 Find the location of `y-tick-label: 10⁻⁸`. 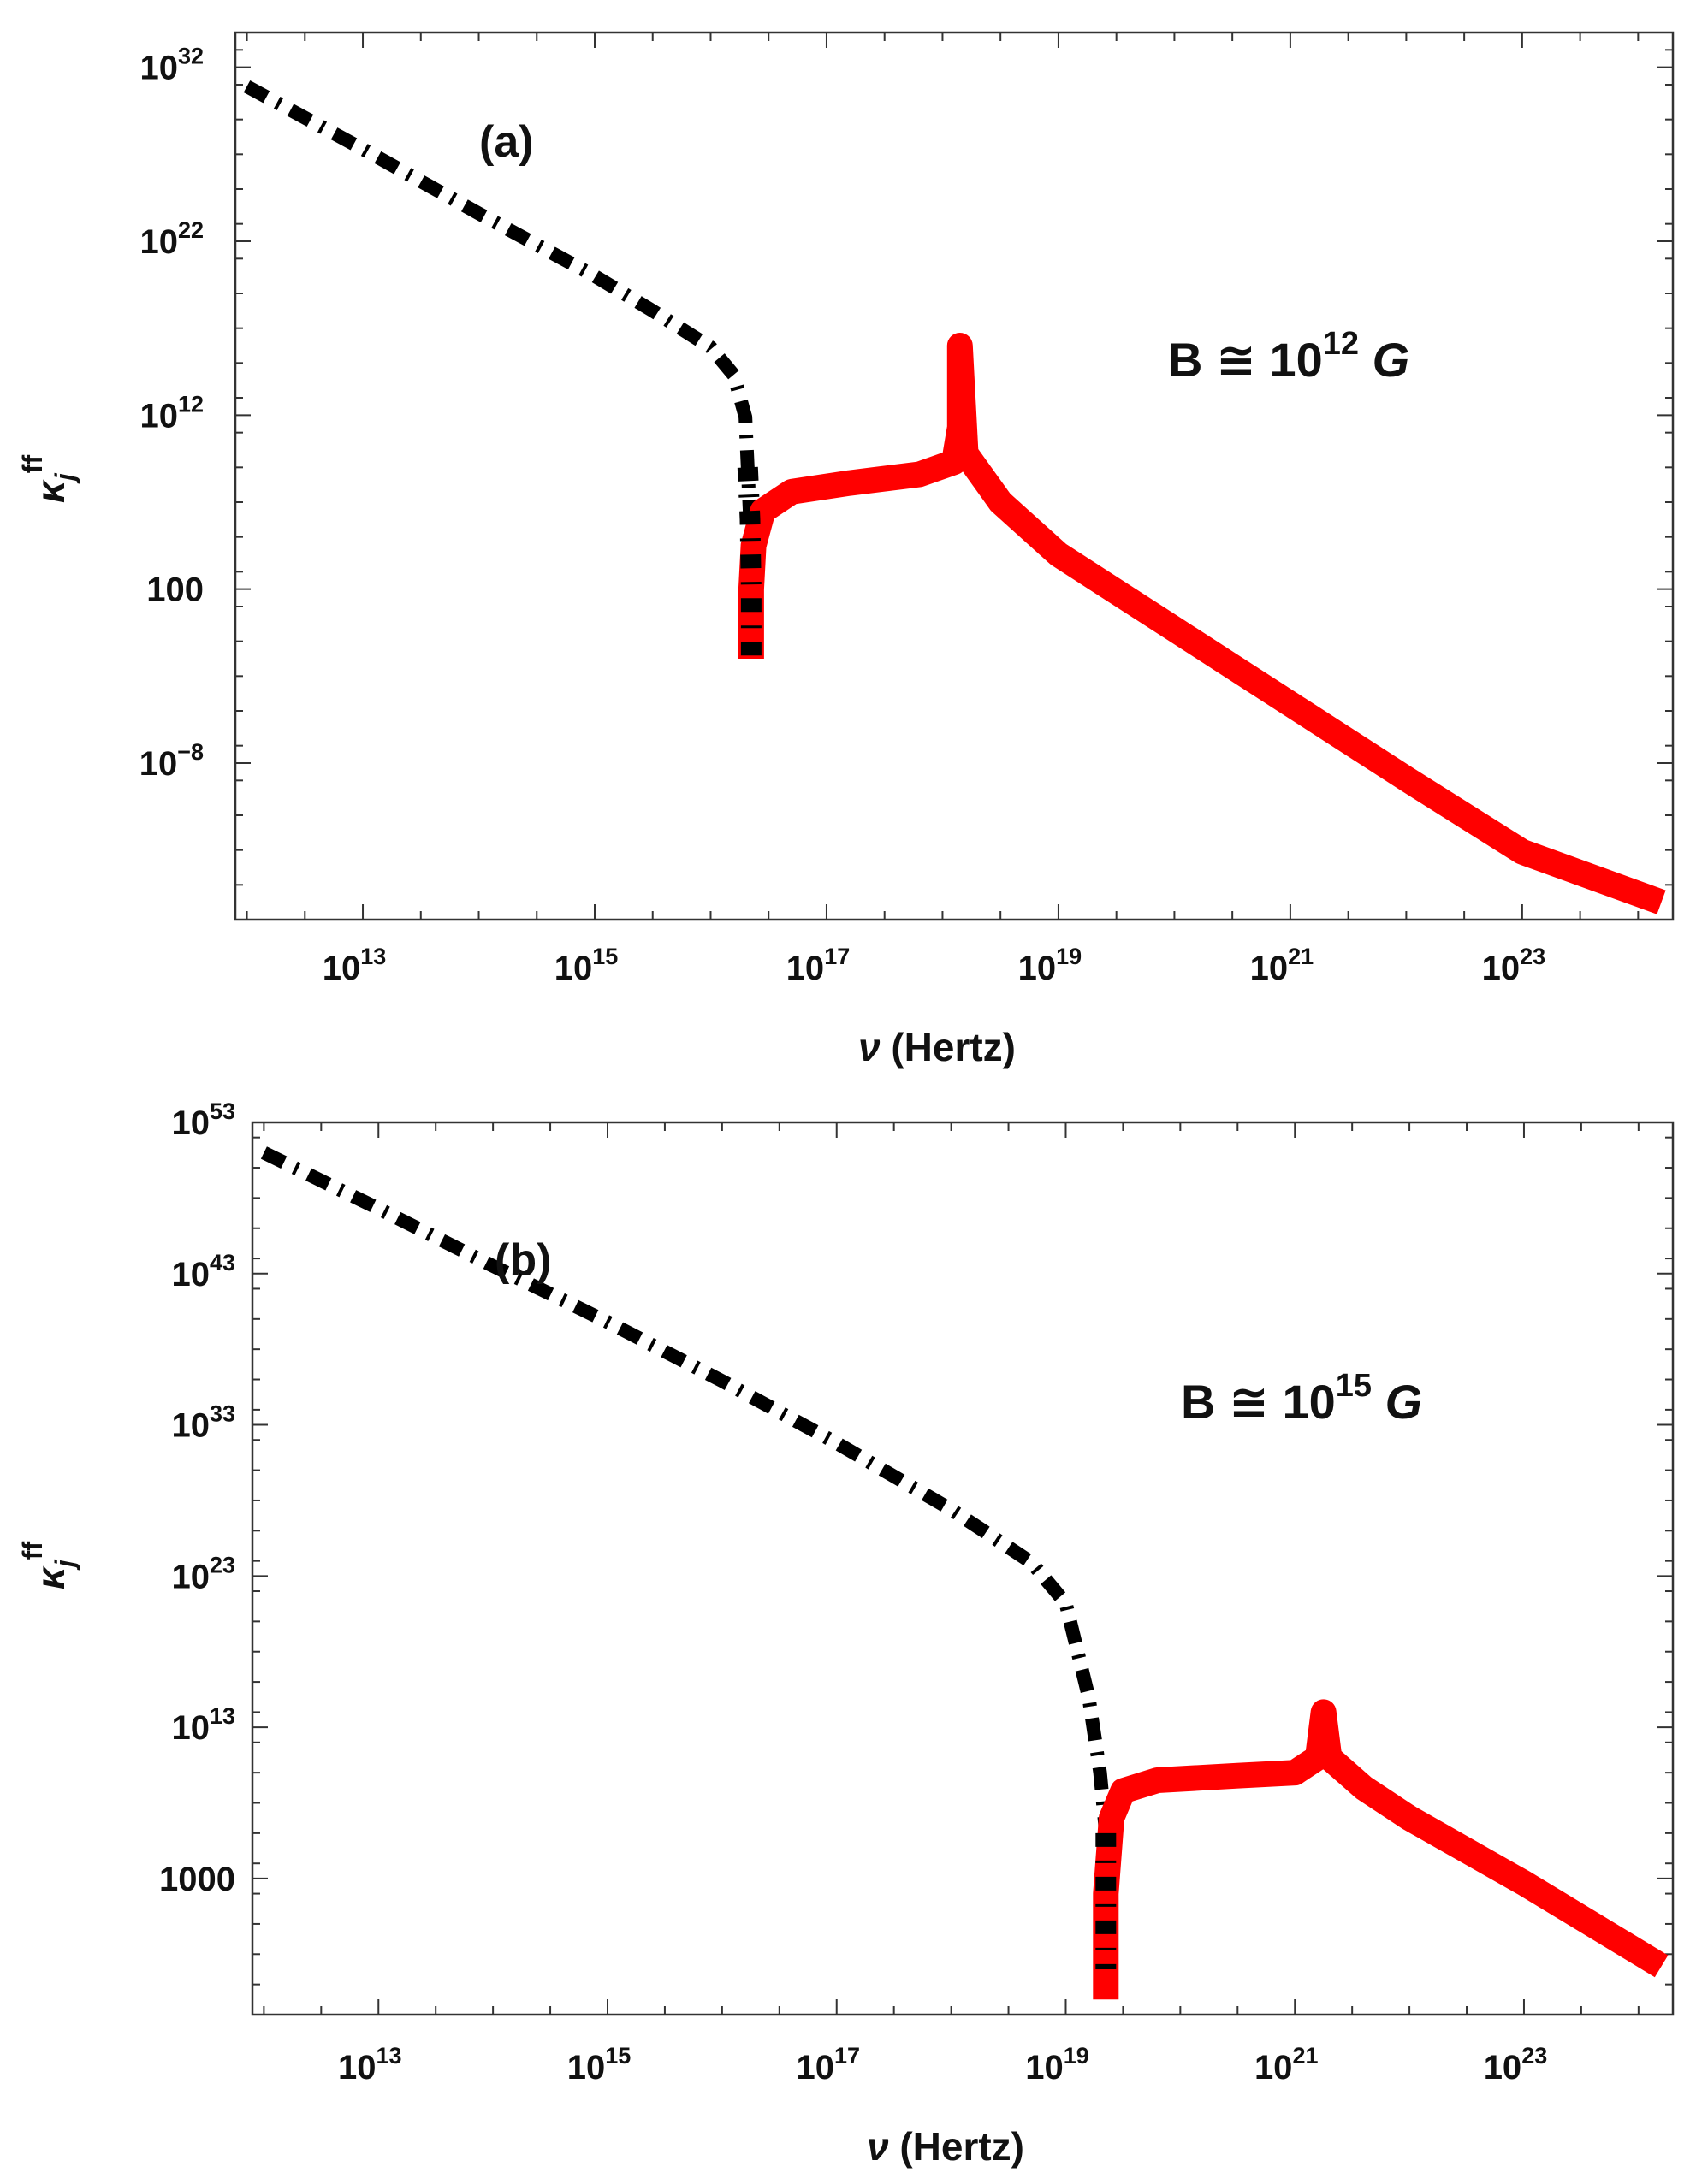

y-tick-label: 10⁻⁸ is located at coordinates (171, 761).